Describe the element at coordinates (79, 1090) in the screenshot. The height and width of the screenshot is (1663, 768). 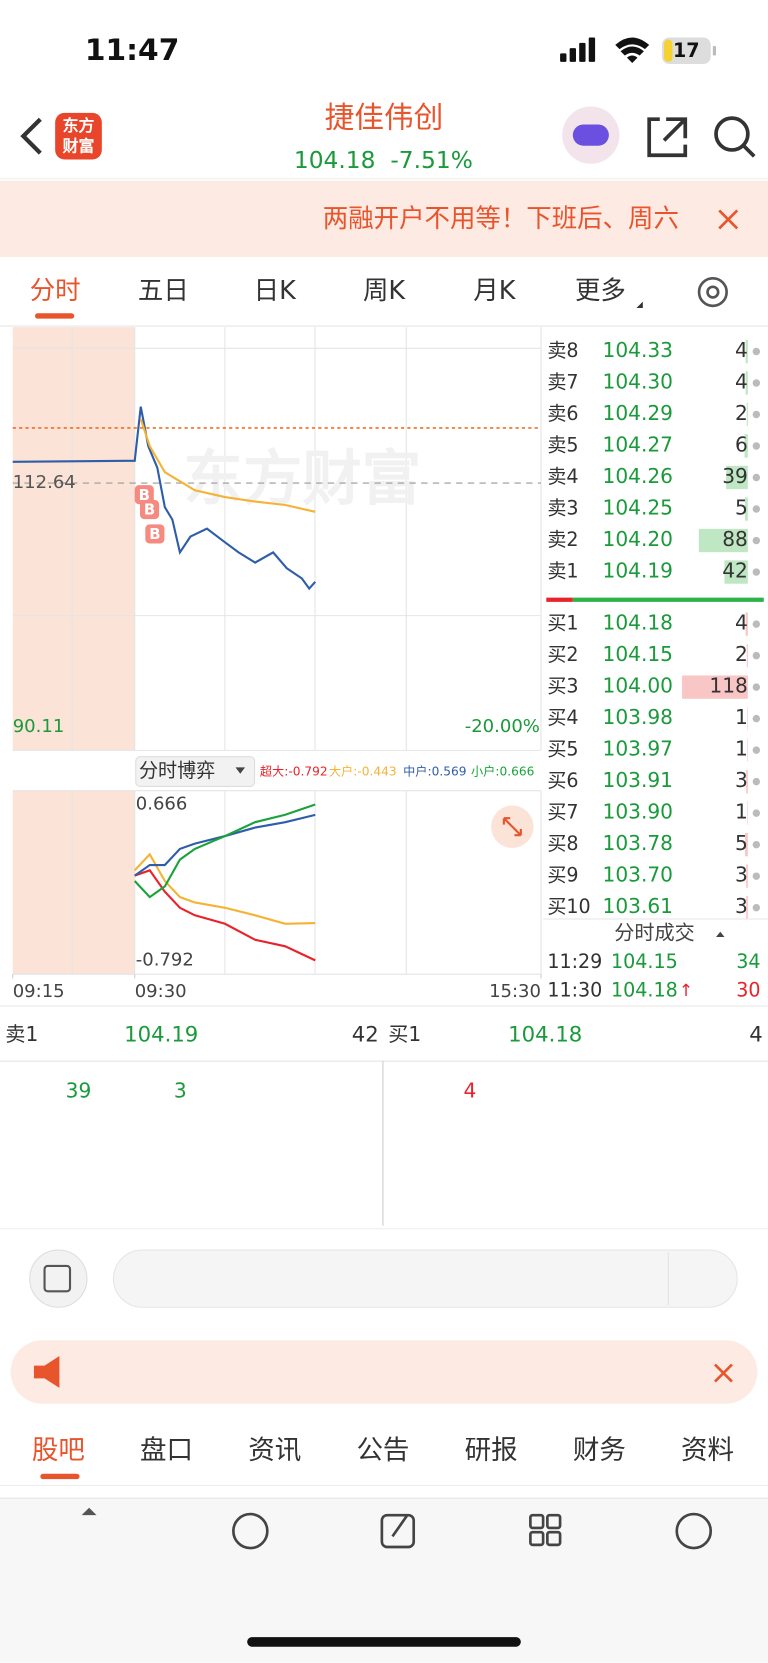
I see `quote-tick: 39` at that location.